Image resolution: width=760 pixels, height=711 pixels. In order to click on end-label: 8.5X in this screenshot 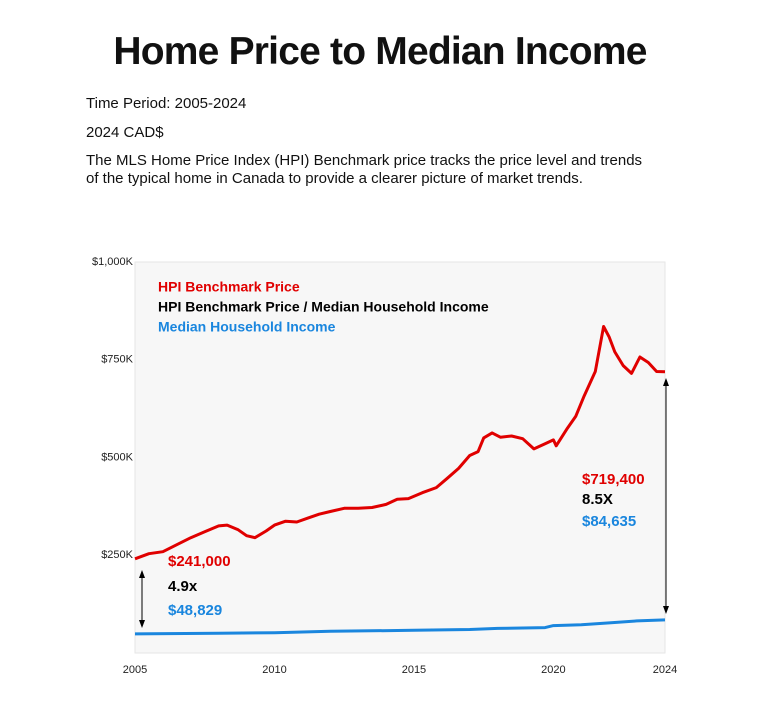, I will do `click(597, 499)`.